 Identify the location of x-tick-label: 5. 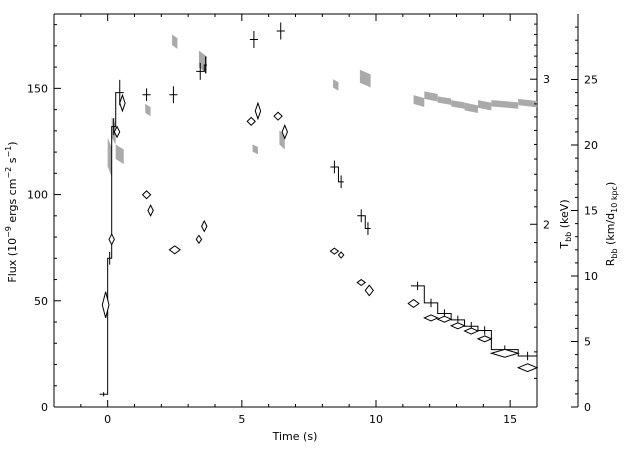
(241, 419).